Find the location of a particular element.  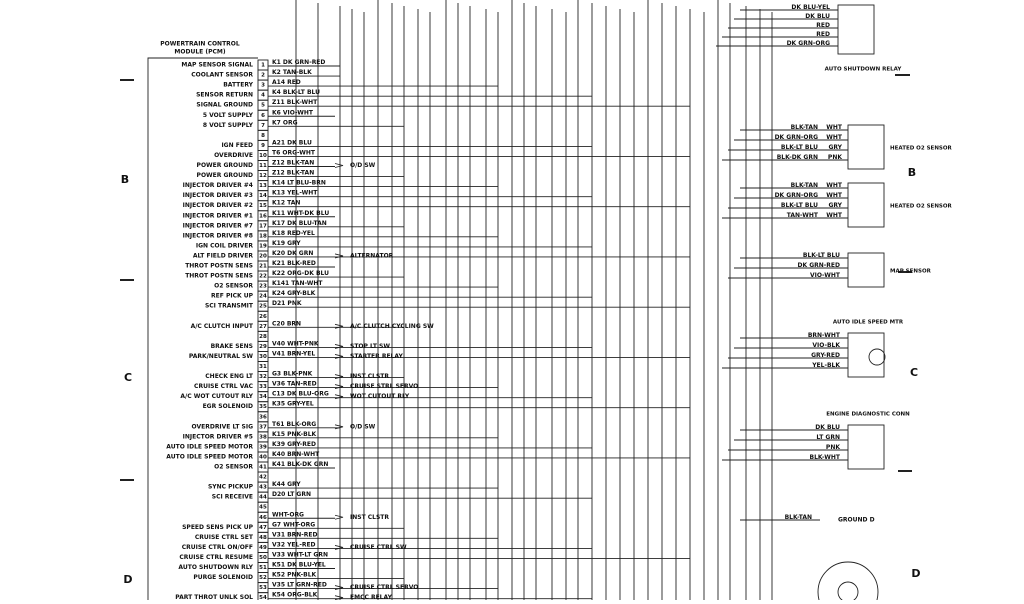

pin-number: 26 is located at coordinates (263, 317).